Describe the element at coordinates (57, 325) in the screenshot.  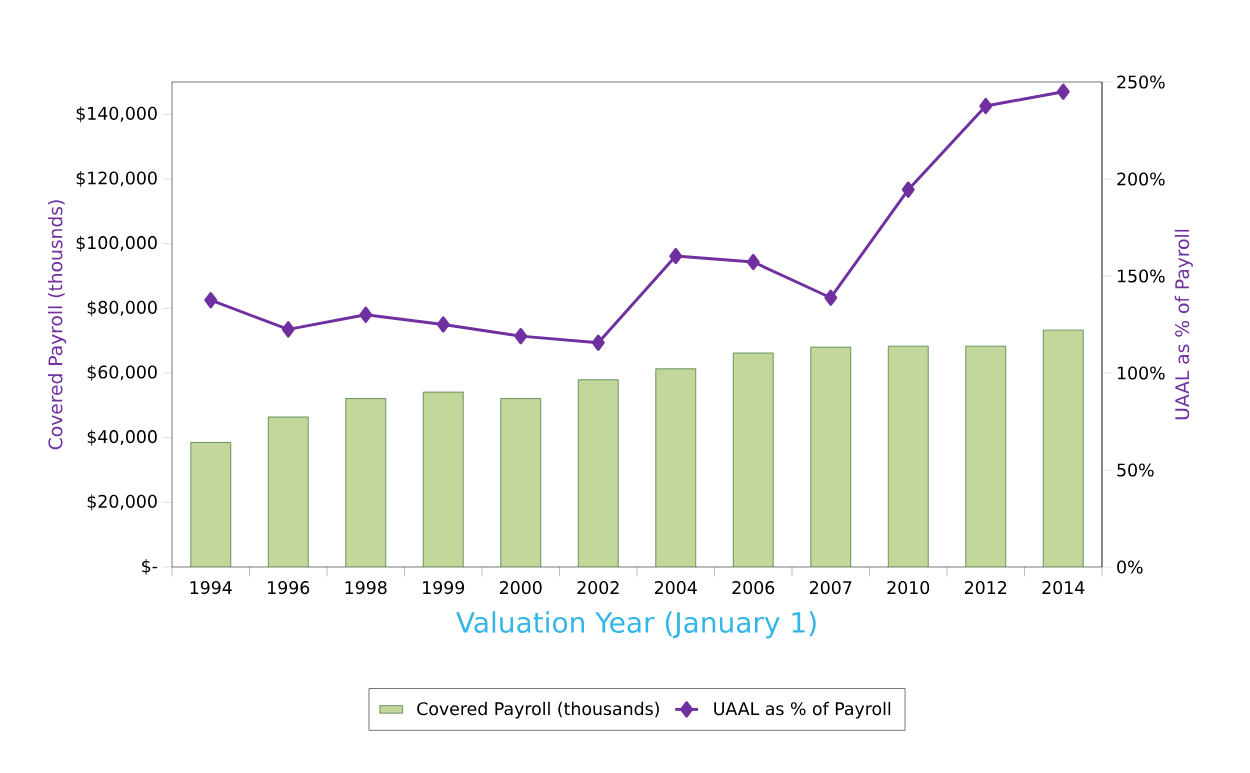
I see `y-axis-title: Covered Payroll (thousnds)` at that location.